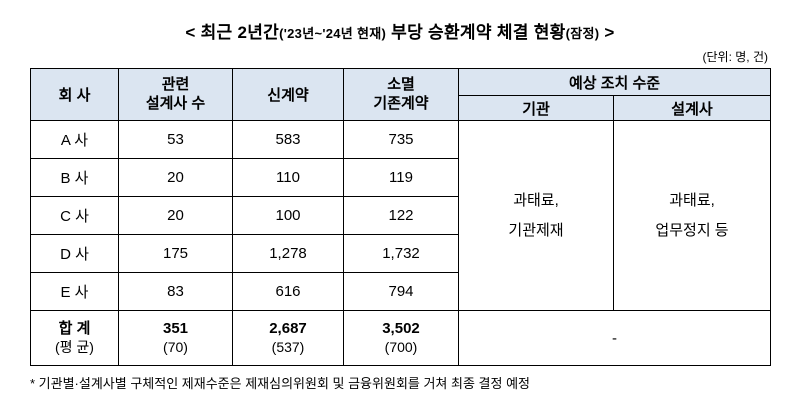 This screenshot has height=403, width=800. What do you see at coordinates (74, 253) in the screenshot?
I see `cell-company: D 사` at bounding box center [74, 253].